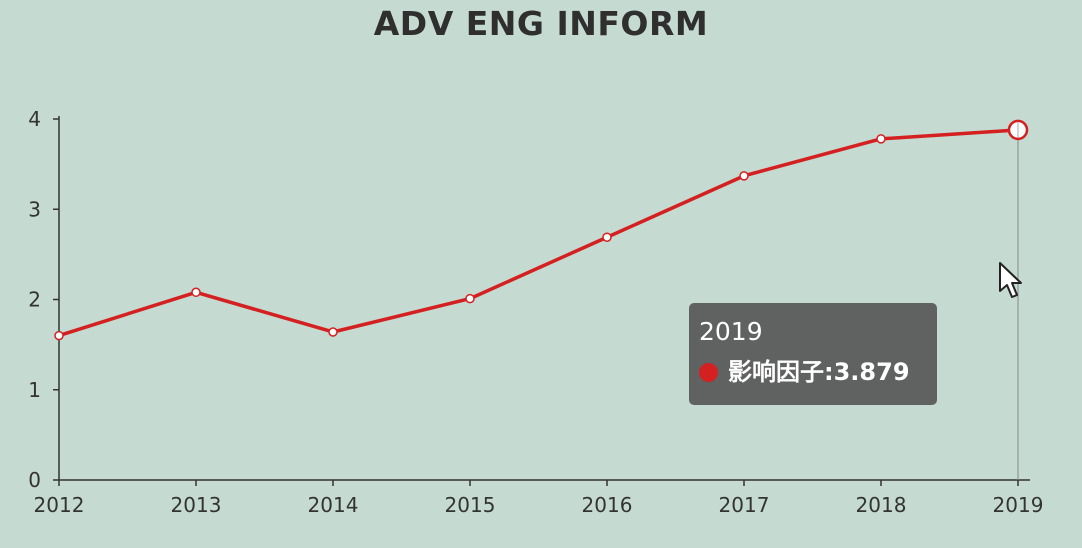  I want to click on y-tick-label: 0, so click(34, 480).